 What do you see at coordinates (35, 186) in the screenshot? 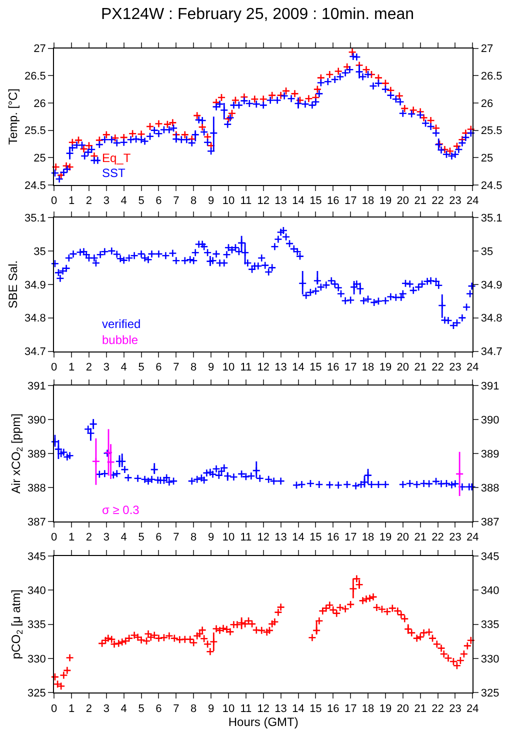
I see `y-tick-label: 24.5` at bounding box center [35, 186].